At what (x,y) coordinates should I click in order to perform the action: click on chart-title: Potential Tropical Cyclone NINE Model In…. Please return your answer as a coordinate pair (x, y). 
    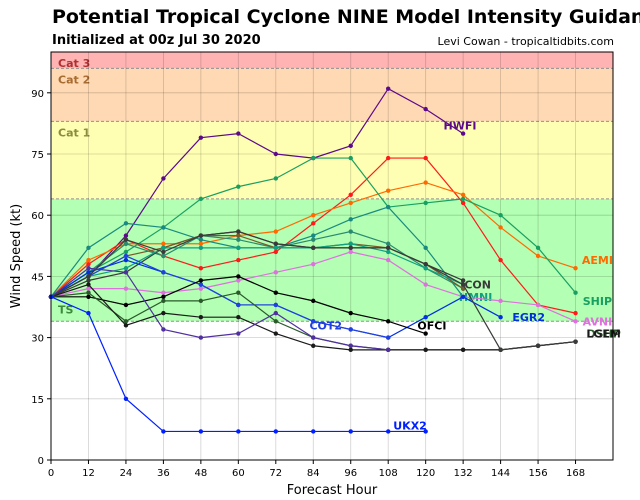
    Looking at the image, I should click on (346, 17).